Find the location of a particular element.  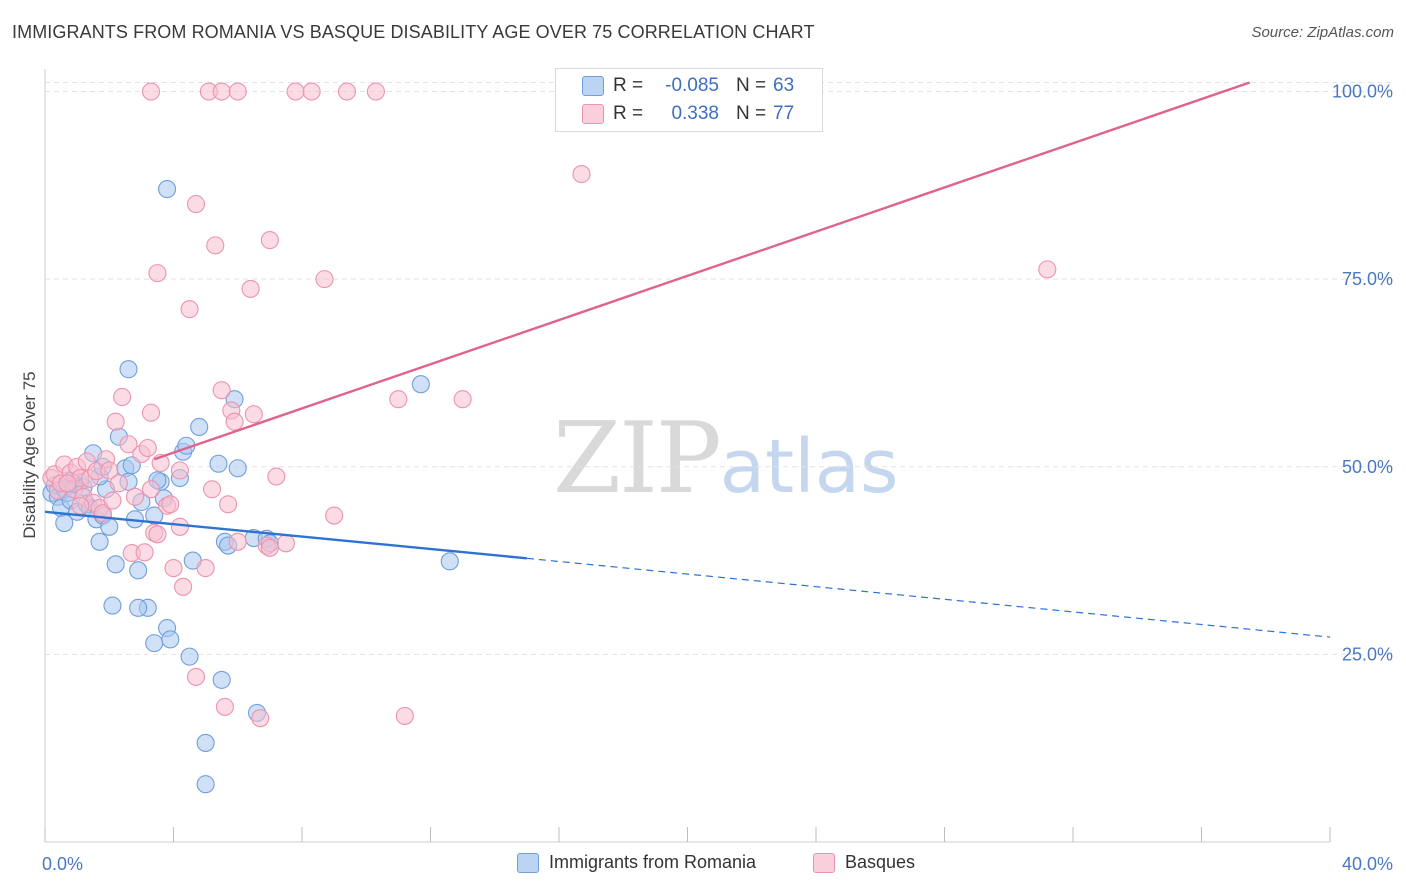

y-tick-label: 75.0% is located at coordinates (1367, 279).